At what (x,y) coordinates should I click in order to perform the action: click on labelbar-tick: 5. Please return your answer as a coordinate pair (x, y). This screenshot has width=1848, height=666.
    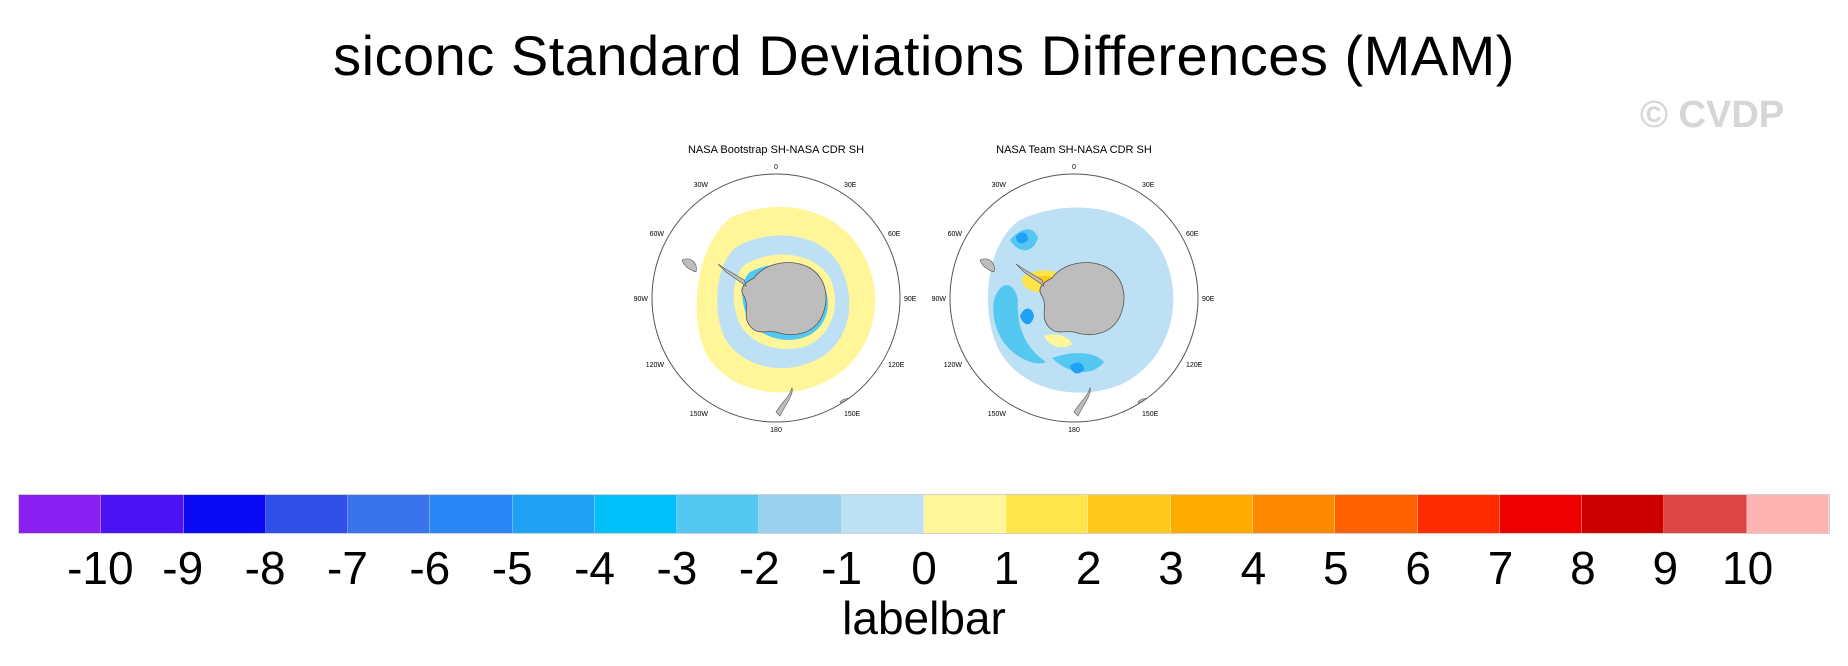
    Looking at the image, I should click on (1336, 568).